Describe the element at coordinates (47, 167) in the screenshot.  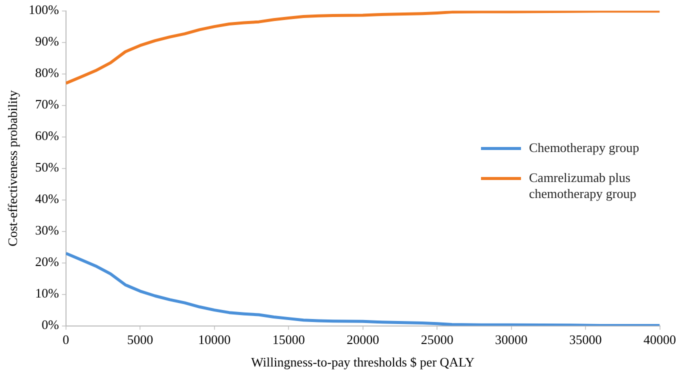
I see `y-tick-label: 50%` at that location.